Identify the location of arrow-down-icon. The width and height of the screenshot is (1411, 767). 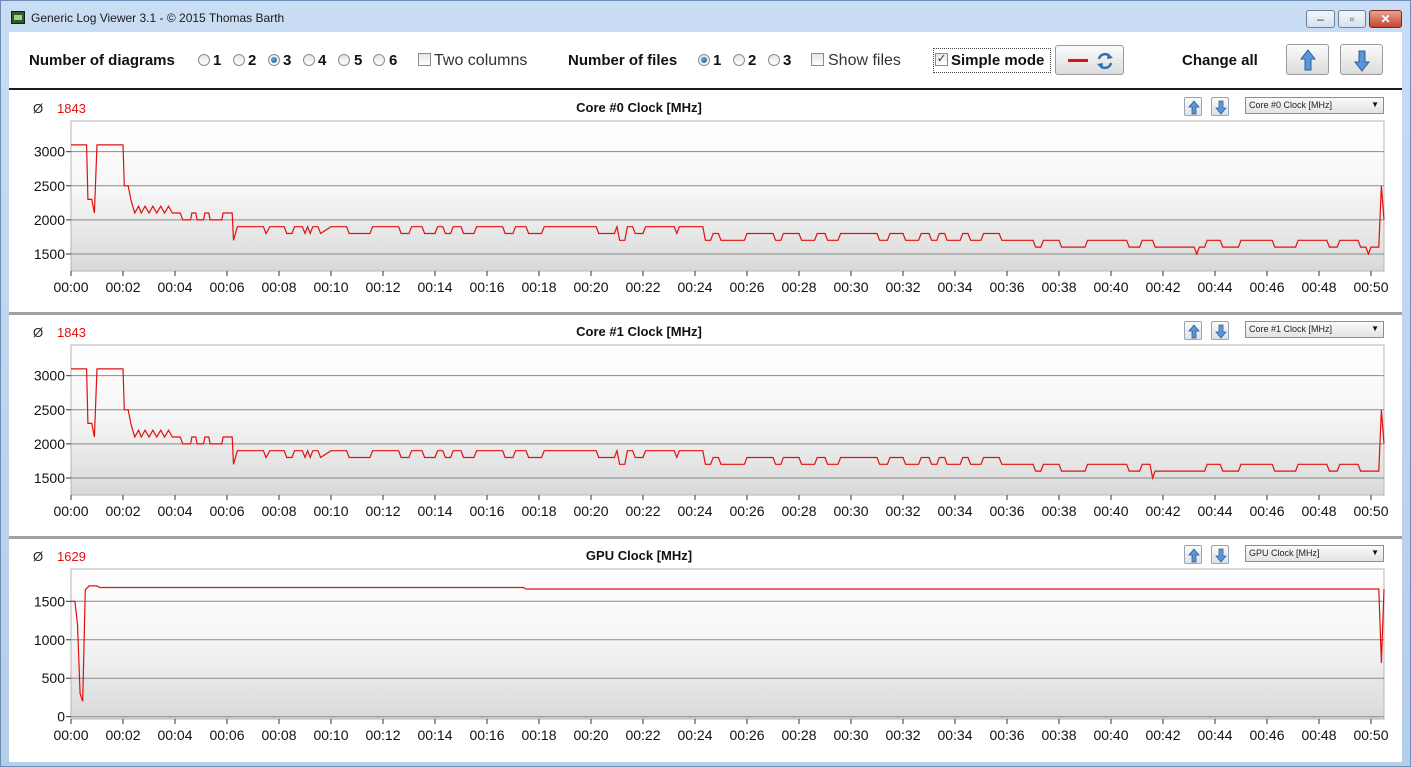
(1362, 61).